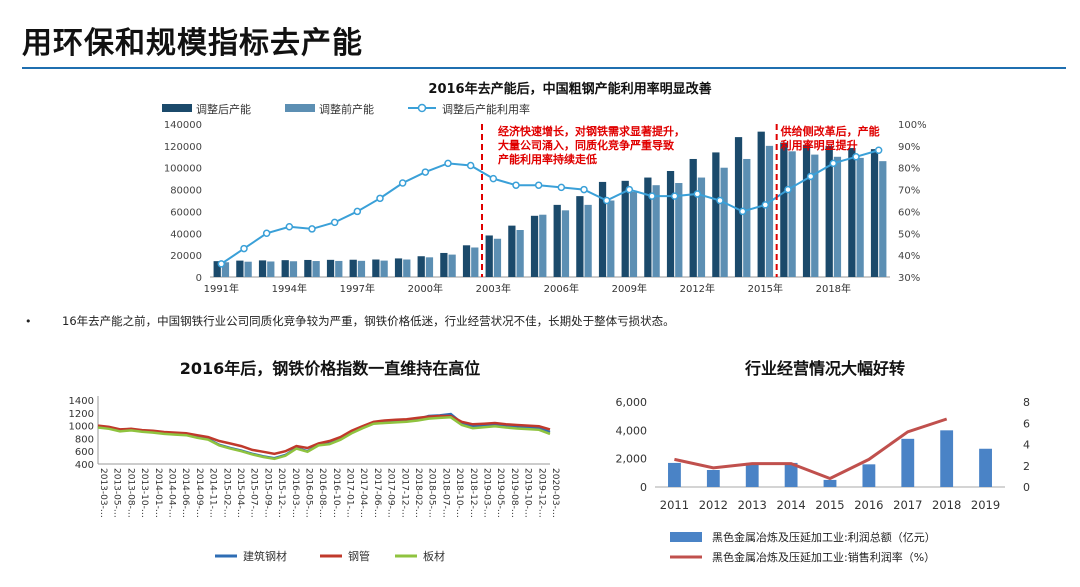 This screenshot has height=587, width=1080. What do you see at coordinates (909, 169) in the screenshot?
I see `y-right-tick-label: 80%` at bounding box center [909, 169].